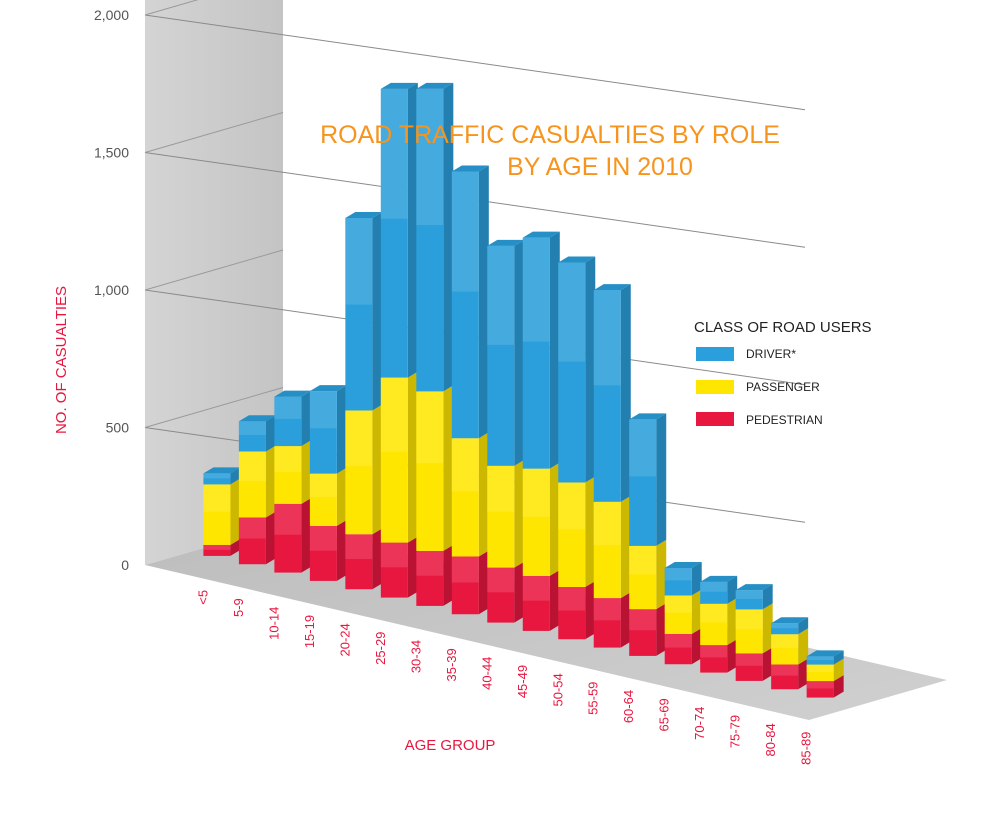 The height and width of the screenshot is (828, 984). I want to click on x-tick-label-1: 5-9, so click(238, 607).